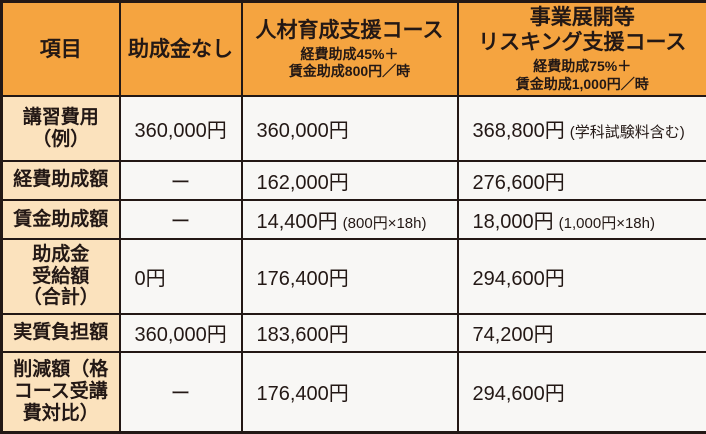  I want to click on row-header-cell: 賃金助成額, so click(60, 220).